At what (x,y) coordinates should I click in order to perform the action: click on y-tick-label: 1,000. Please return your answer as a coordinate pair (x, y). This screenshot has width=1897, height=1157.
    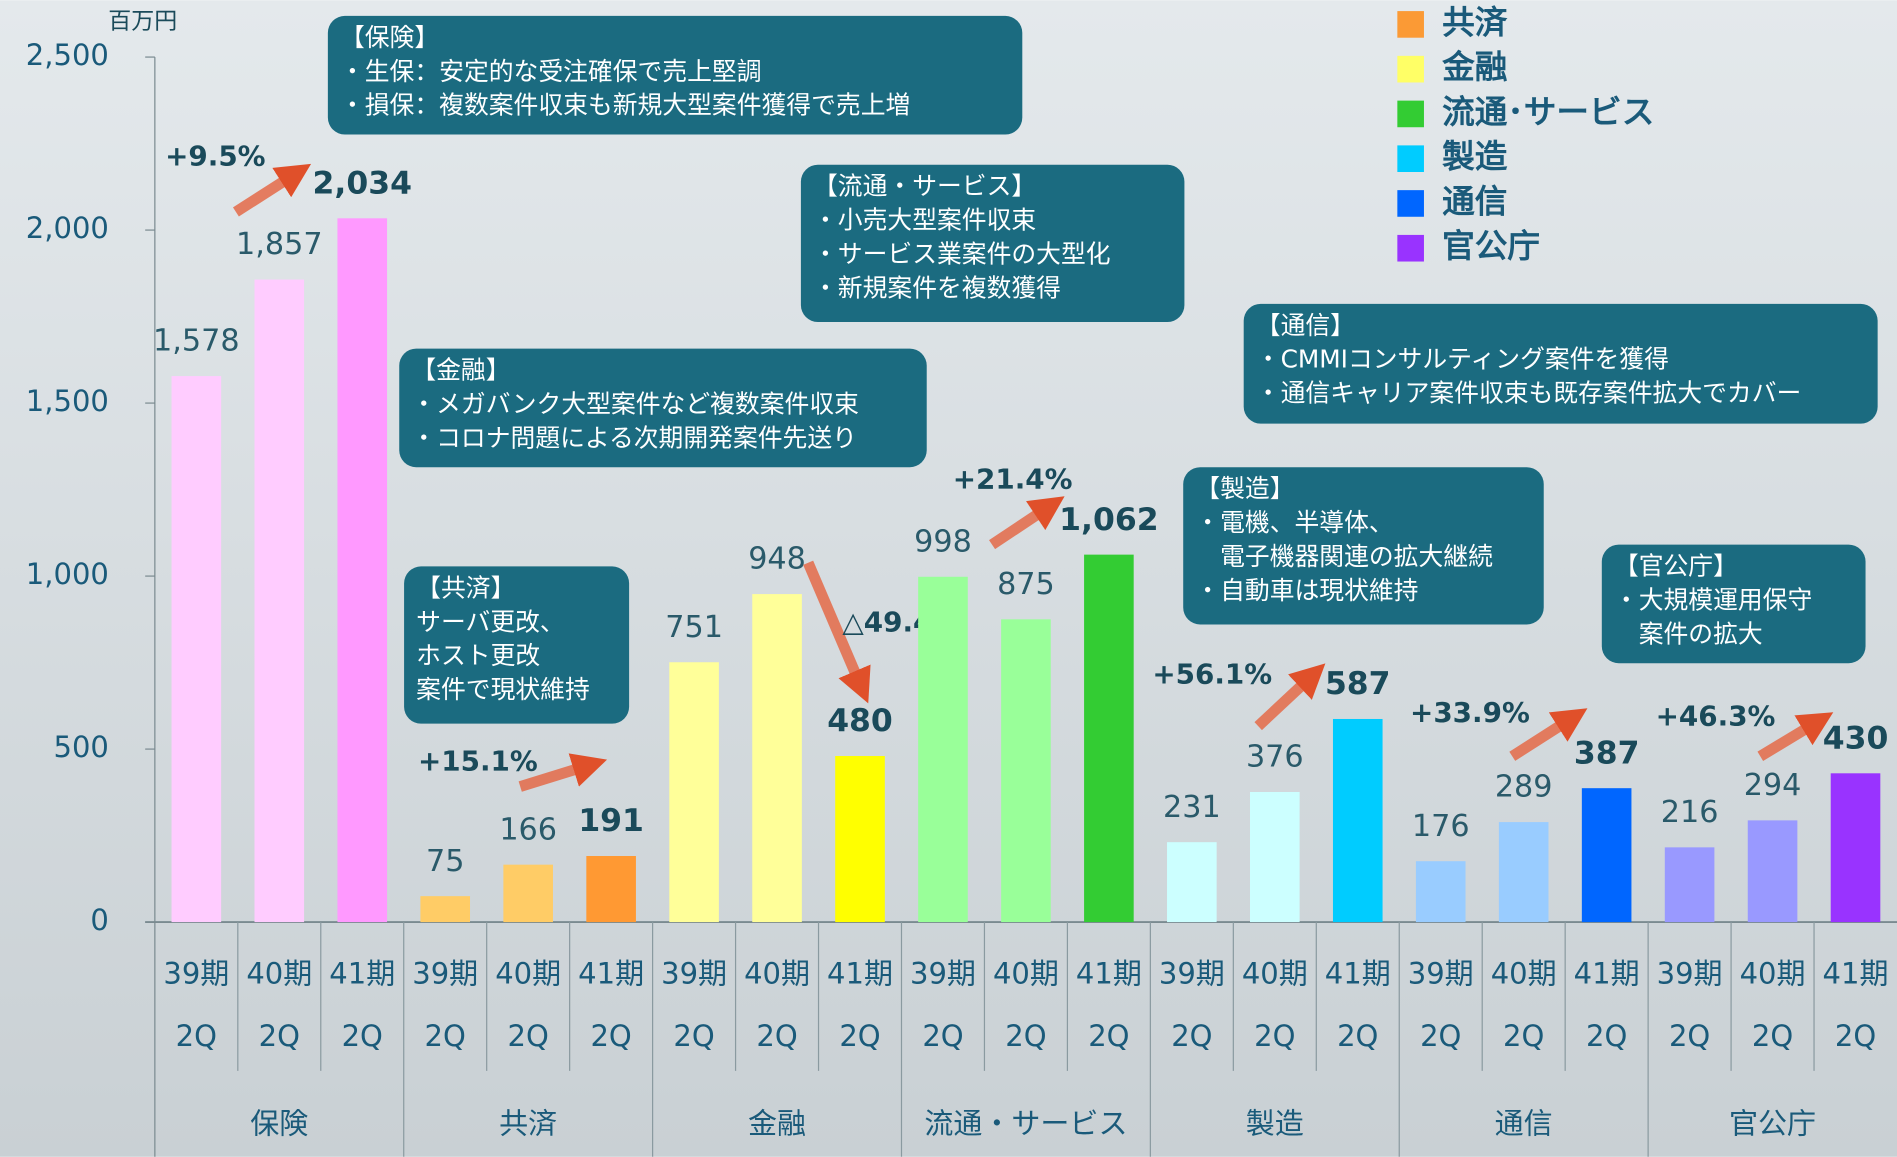
    Looking at the image, I should click on (67, 574).